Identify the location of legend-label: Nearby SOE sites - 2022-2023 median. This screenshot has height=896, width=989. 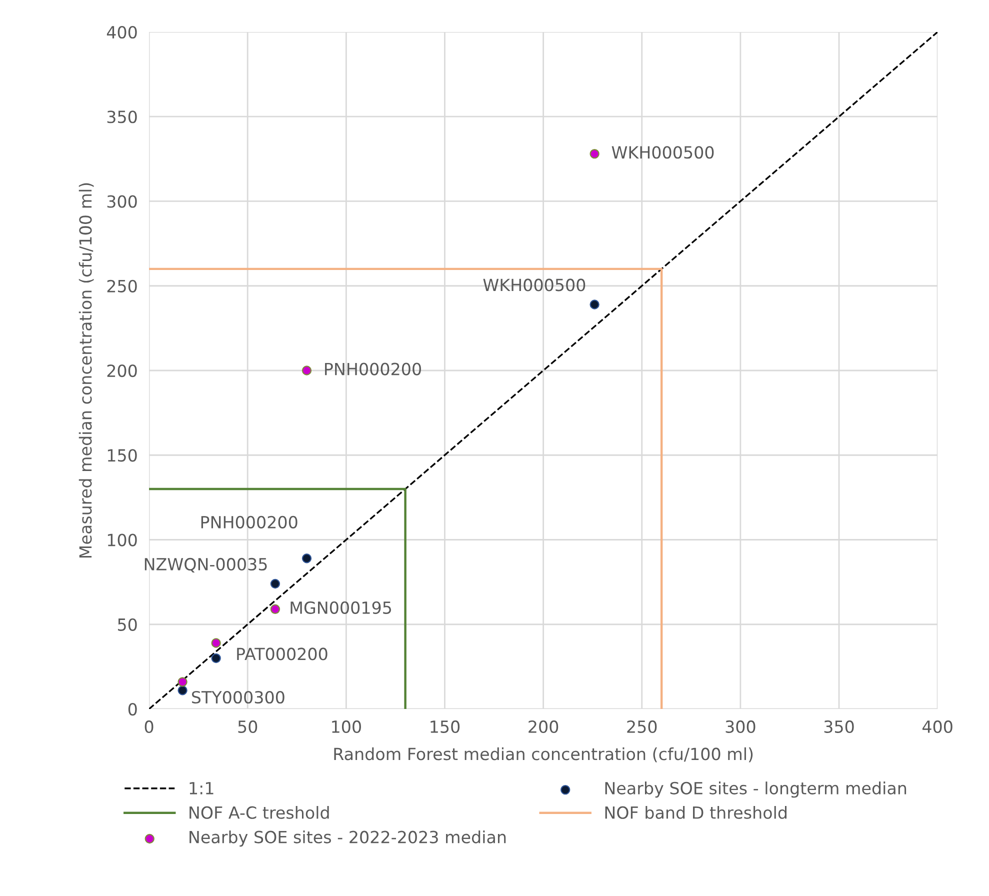
(348, 838).